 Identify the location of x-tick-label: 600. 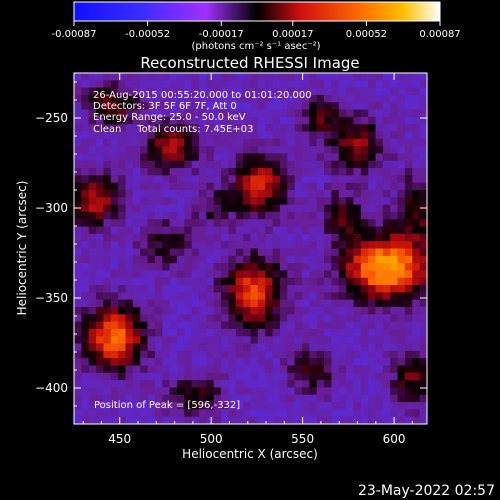
(394, 439).